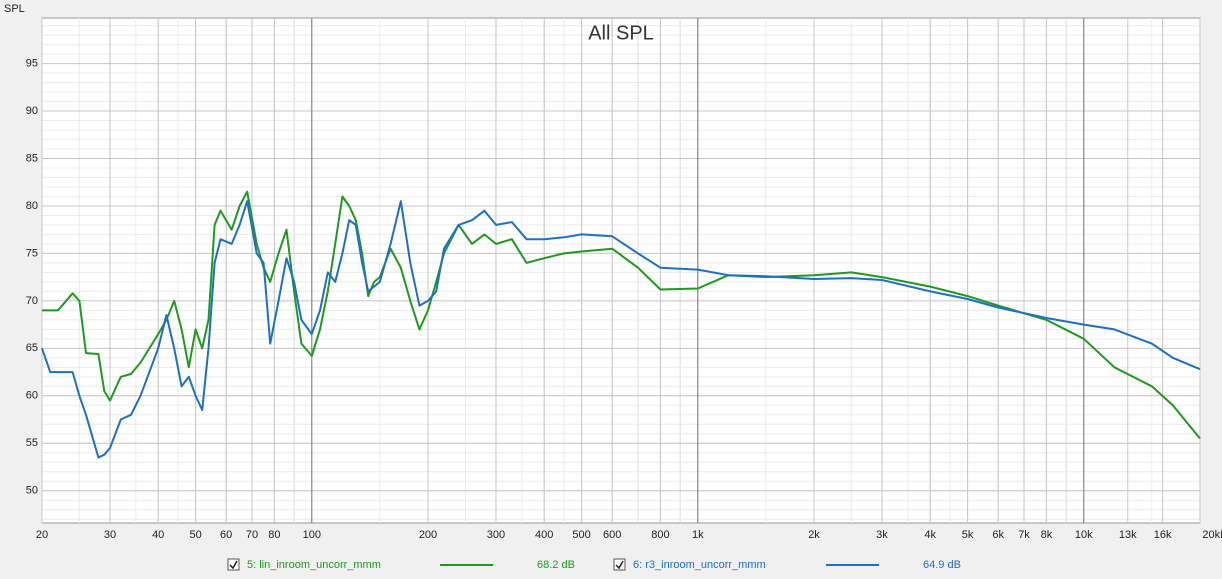  What do you see at coordinates (998, 535) in the screenshot?
I see `x-tick-label: 6k` at bounding box center [998, 535].